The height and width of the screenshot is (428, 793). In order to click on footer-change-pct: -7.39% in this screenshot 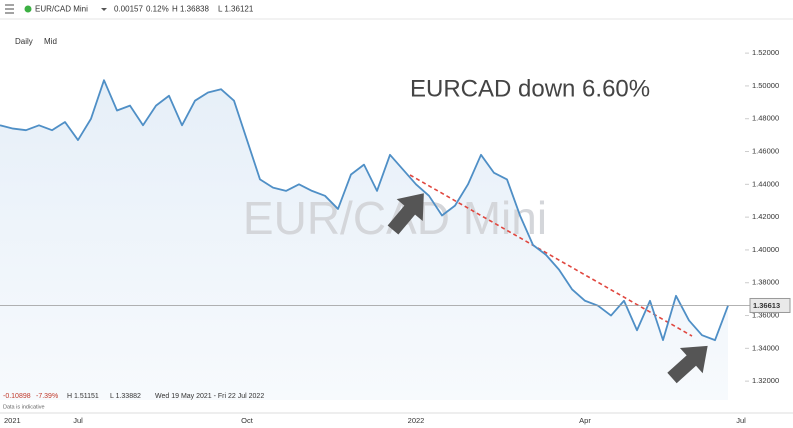, I will do `click(47, 396)`.